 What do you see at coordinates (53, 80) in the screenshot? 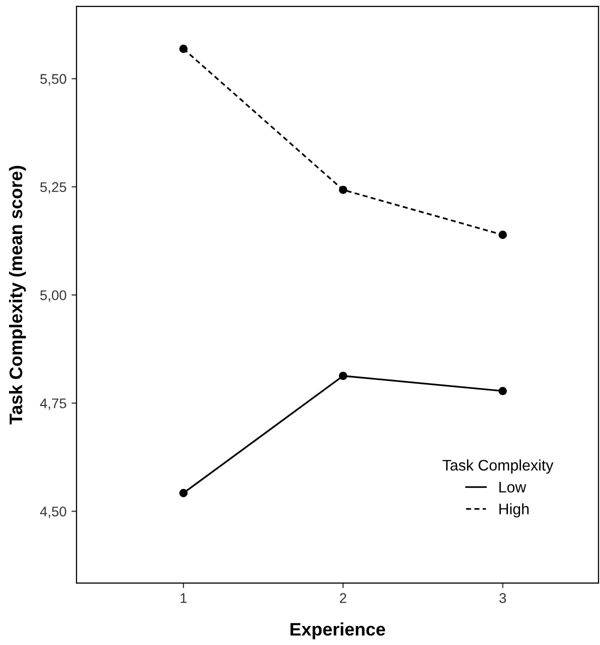
I see `y-tick-label: 5,50` at bounding box center [53, 80].